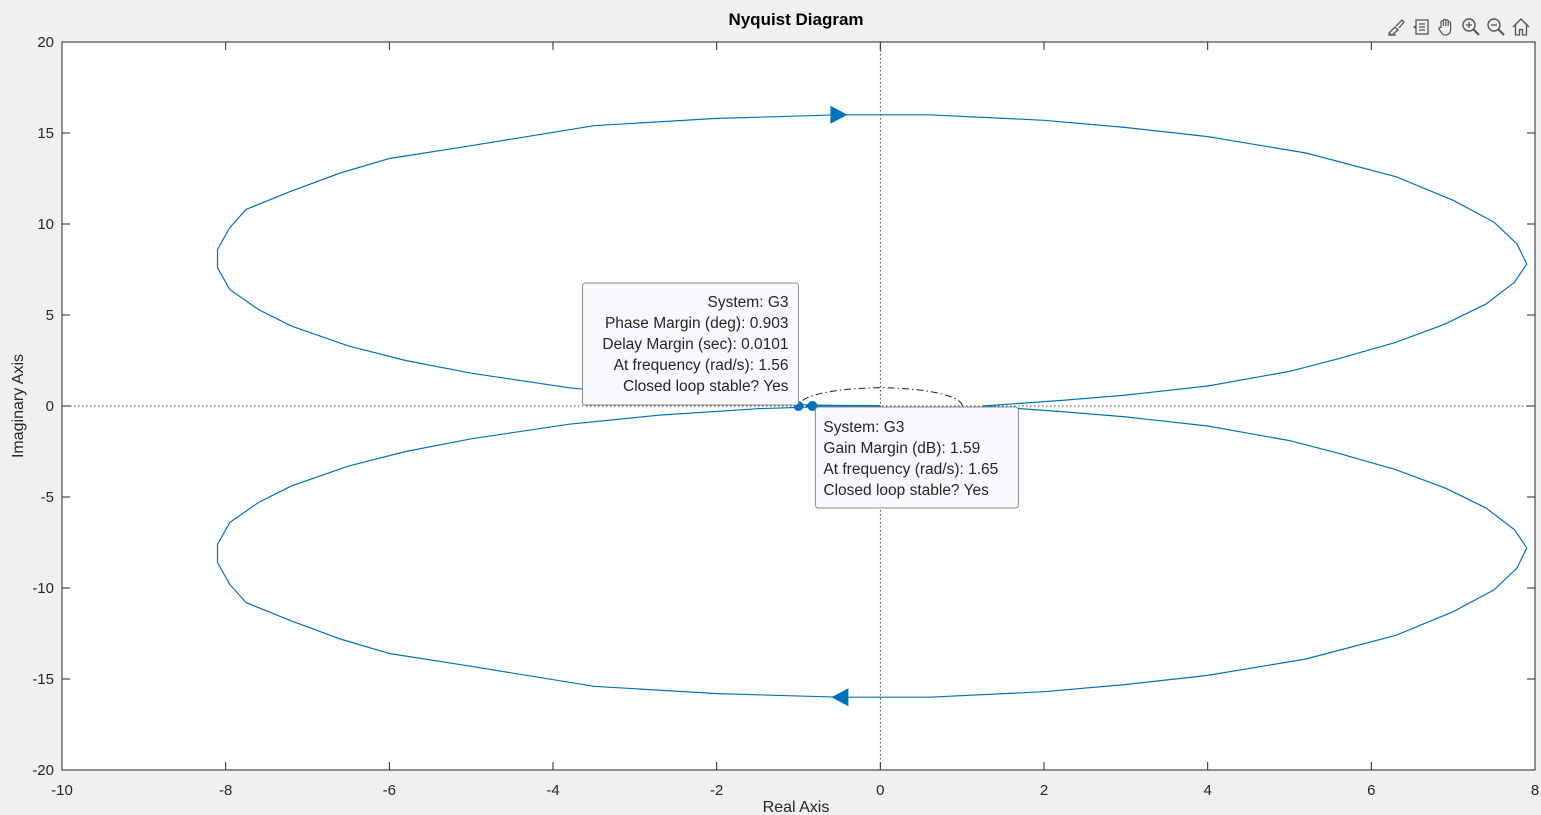 This screenshot has height=815, width=1541. Describe the element at coordinates (552, 790) in the screenshot. I see `x-tick-label: -4` at that location.